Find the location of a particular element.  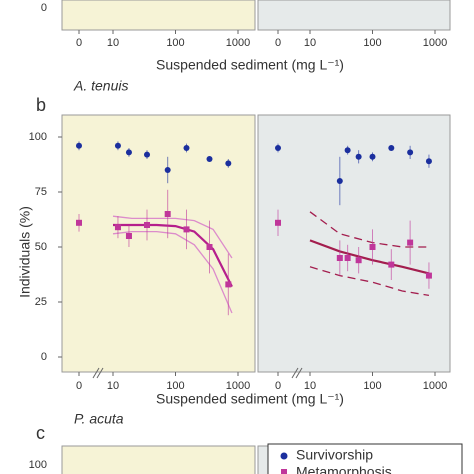

panel-a-right-bg is located at coordinates (354, 15).